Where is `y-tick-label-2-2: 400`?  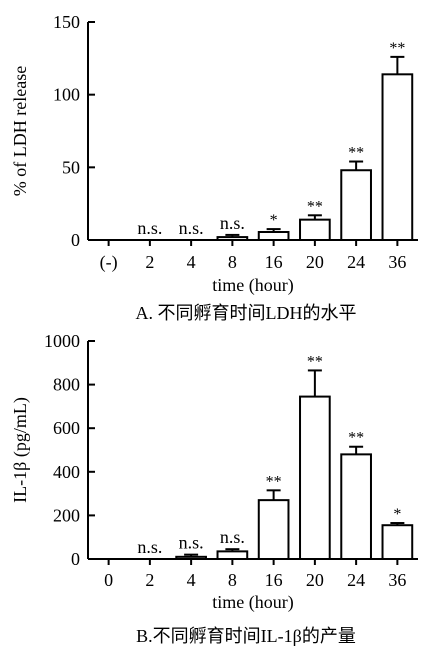 y-tick-label-2-2: 400 is located at coordinates (66, 472).